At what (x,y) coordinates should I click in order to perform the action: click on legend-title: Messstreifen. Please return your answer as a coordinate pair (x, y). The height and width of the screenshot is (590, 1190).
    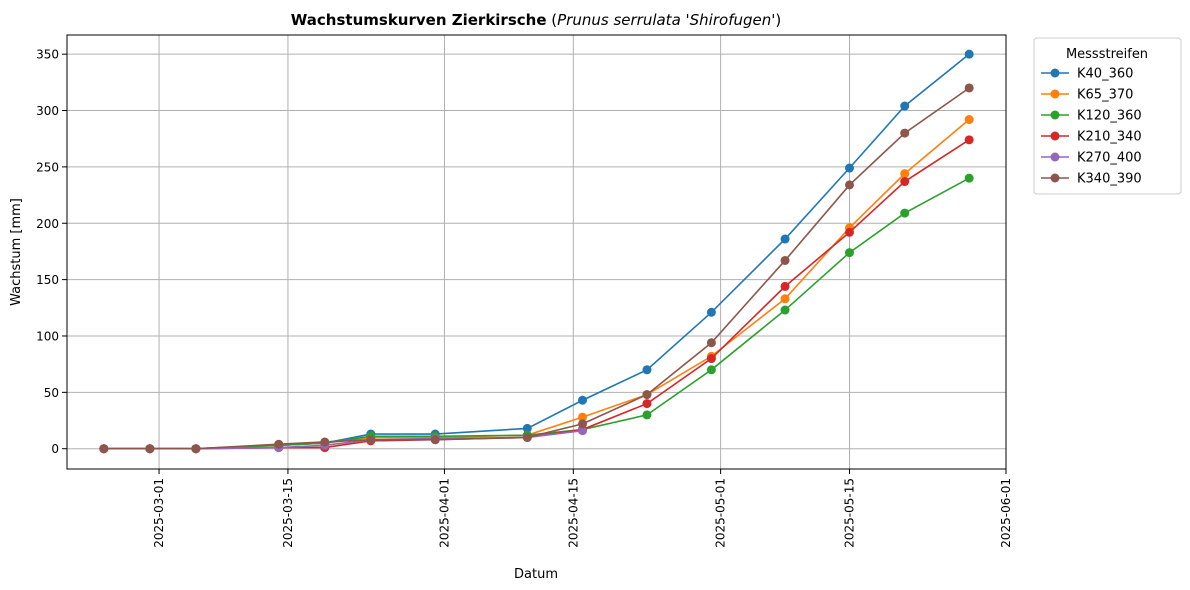
    Looking at the image, I should click on (1107, 54).